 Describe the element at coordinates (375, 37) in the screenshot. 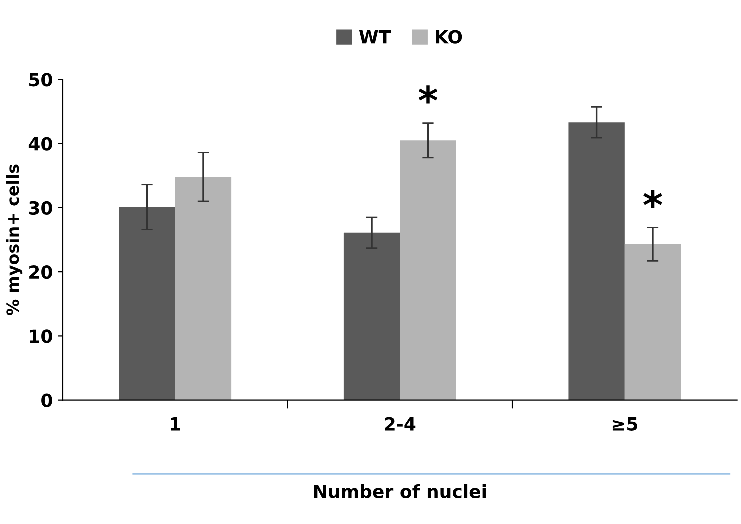

I see `legend-label: WT` at that location.